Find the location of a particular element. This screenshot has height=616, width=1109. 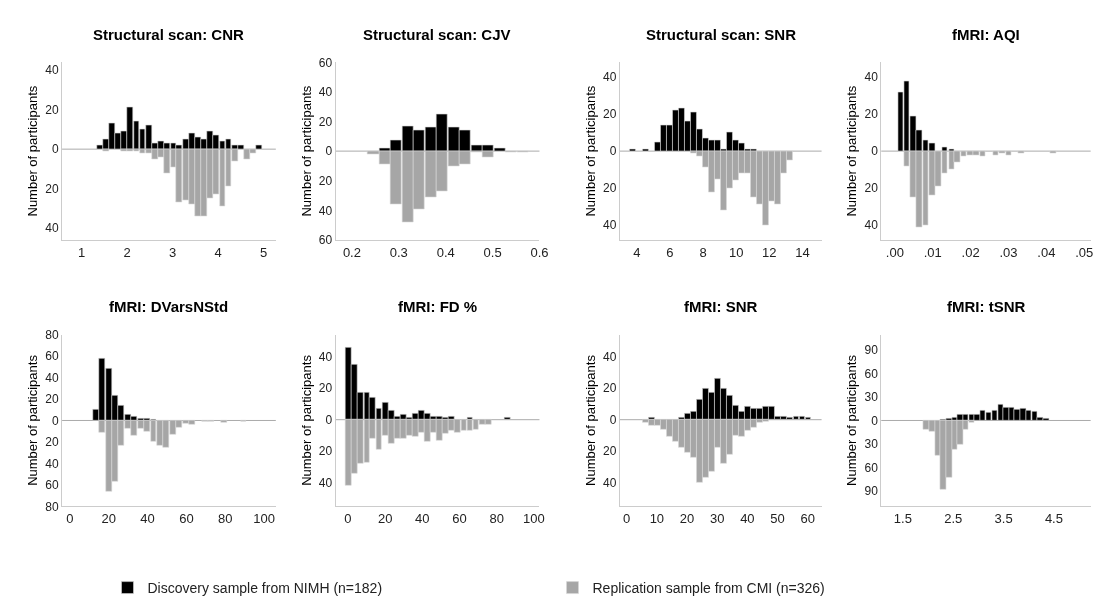

legend-label: Replication sample from CMI (n=326) is located at coordinates (708, 588).